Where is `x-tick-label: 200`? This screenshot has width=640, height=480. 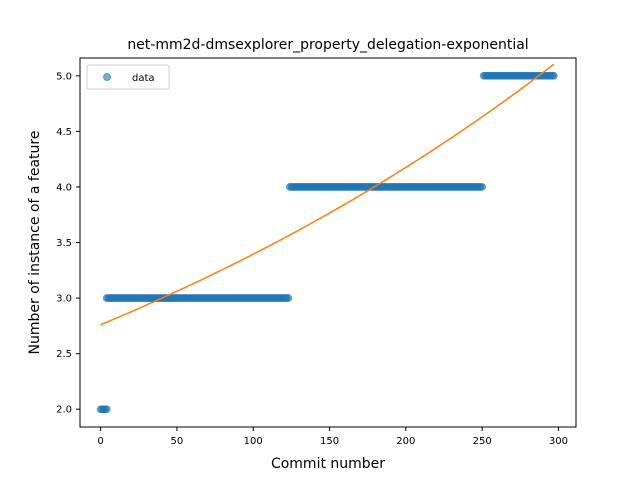 x-tick-label: 200 is located at coordinates (405, 441).